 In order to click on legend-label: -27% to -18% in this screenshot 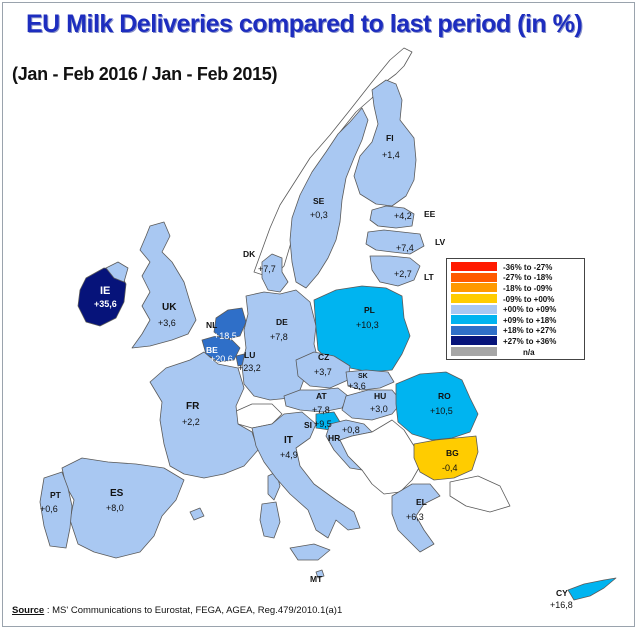, I will do `click(528, 278)`.